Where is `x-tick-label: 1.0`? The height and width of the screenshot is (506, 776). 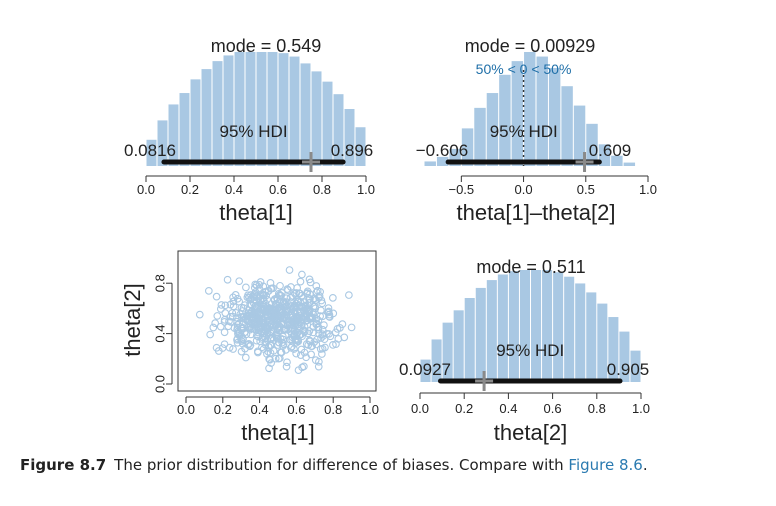 x-tick-label: 1.0 is located at coordinates (648, 189).